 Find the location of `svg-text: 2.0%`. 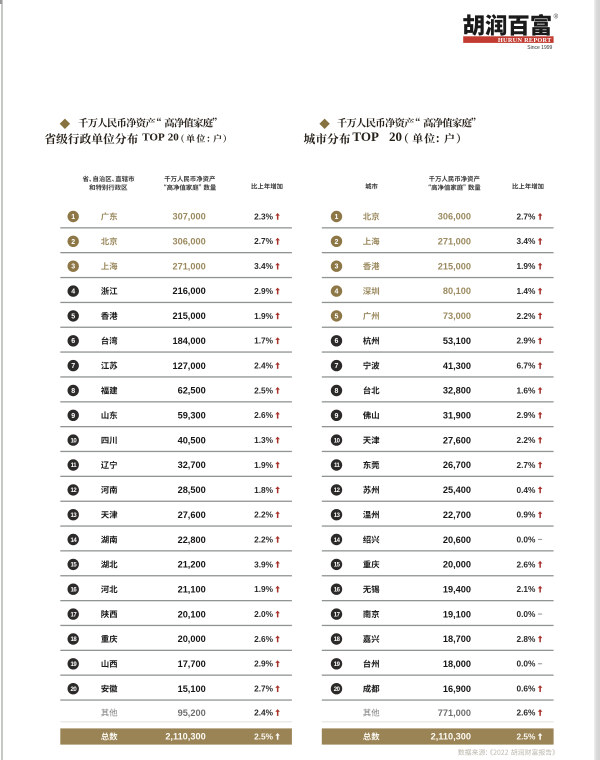

svg-text: 2.0% is located at coordinates (264, 614).